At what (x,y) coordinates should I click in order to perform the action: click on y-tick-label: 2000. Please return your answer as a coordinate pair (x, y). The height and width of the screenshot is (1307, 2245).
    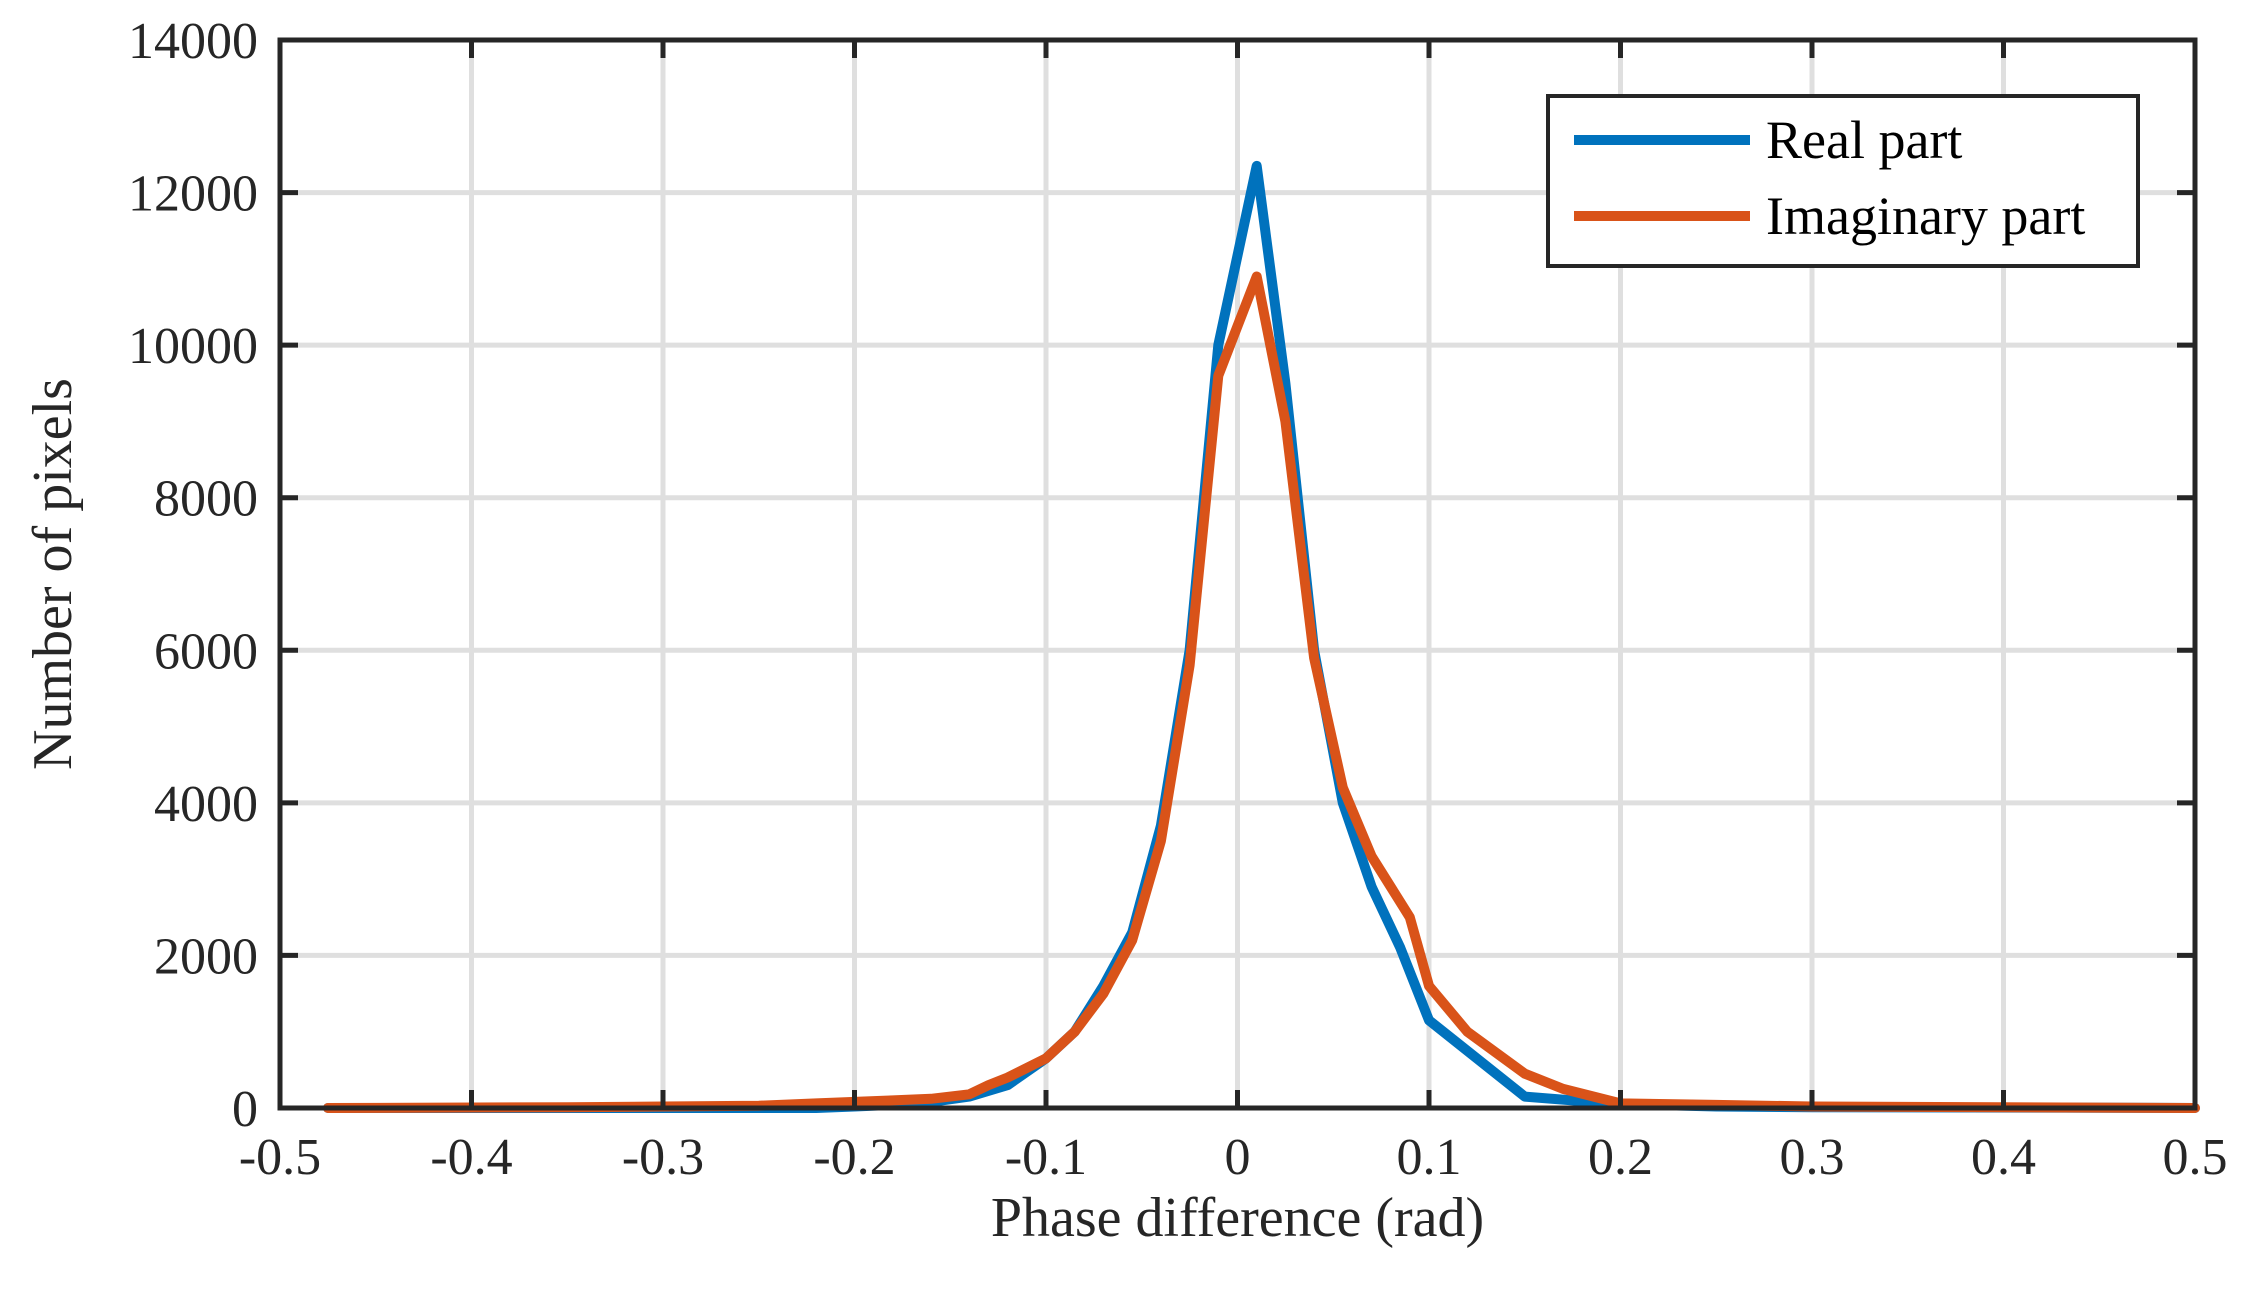
    Looking at the image, I should click on (206, 956).